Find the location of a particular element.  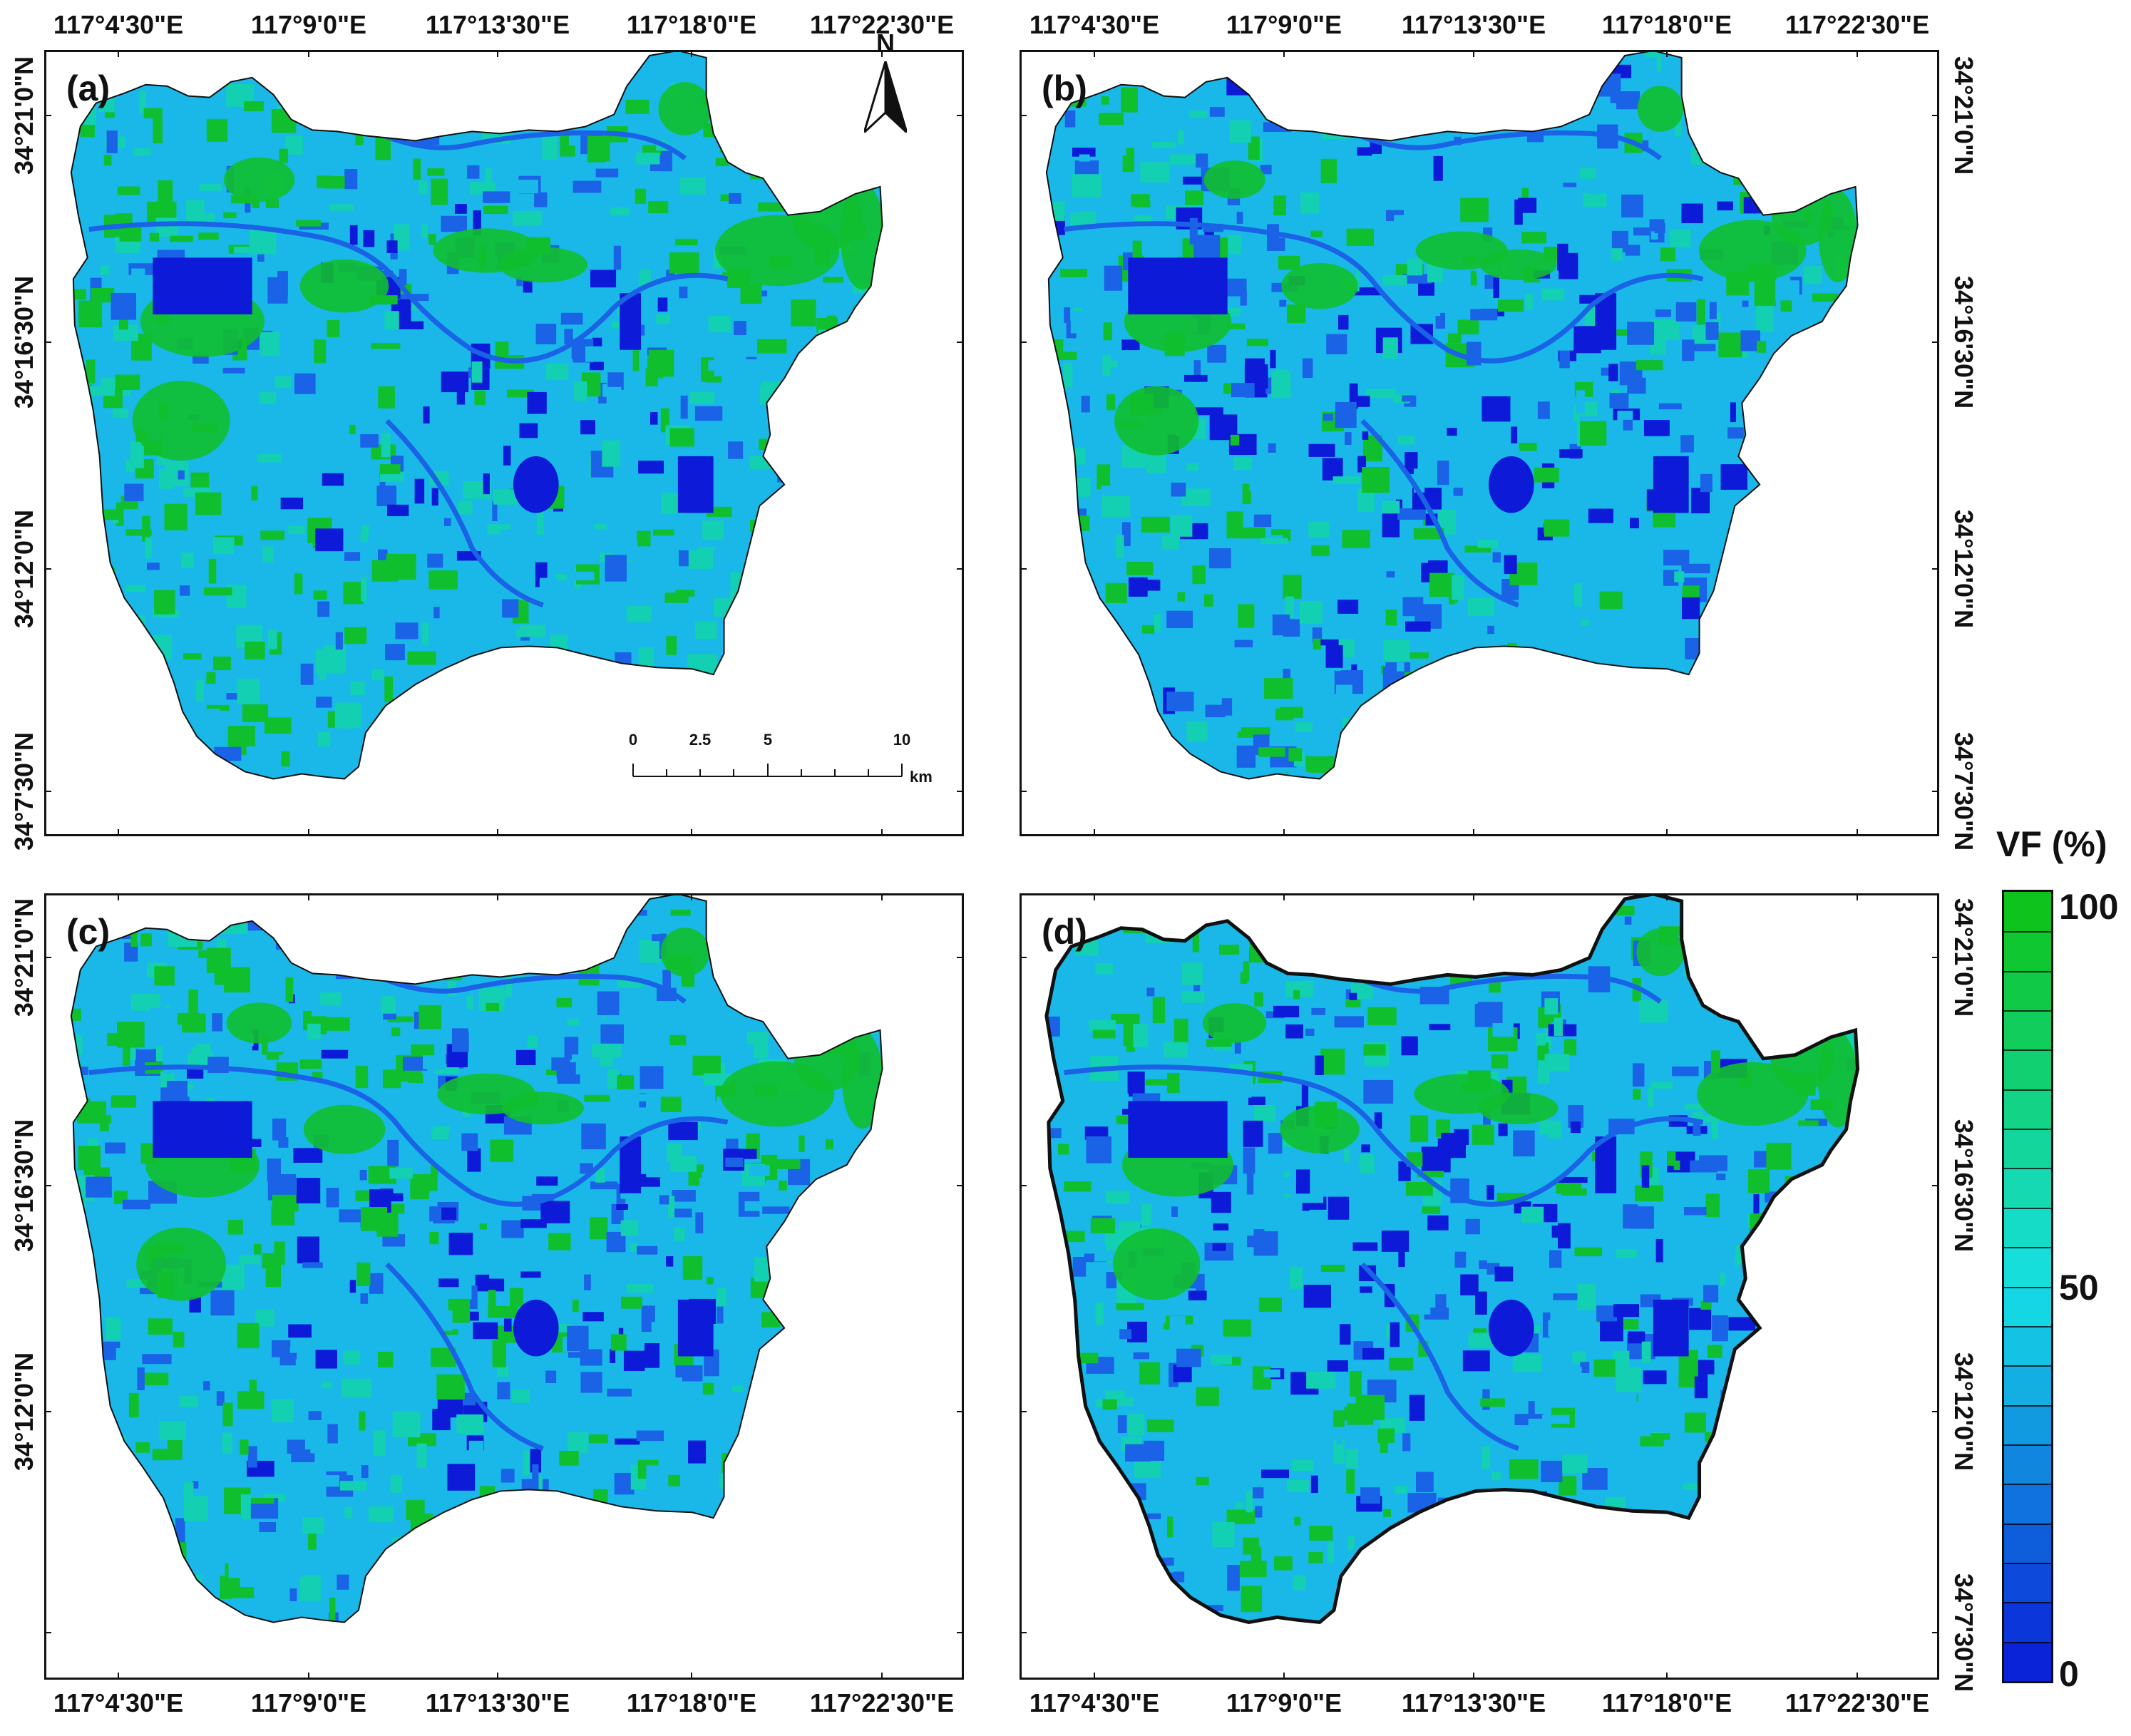

legend-title: VF (%) is located at coordinates (2051, 844).